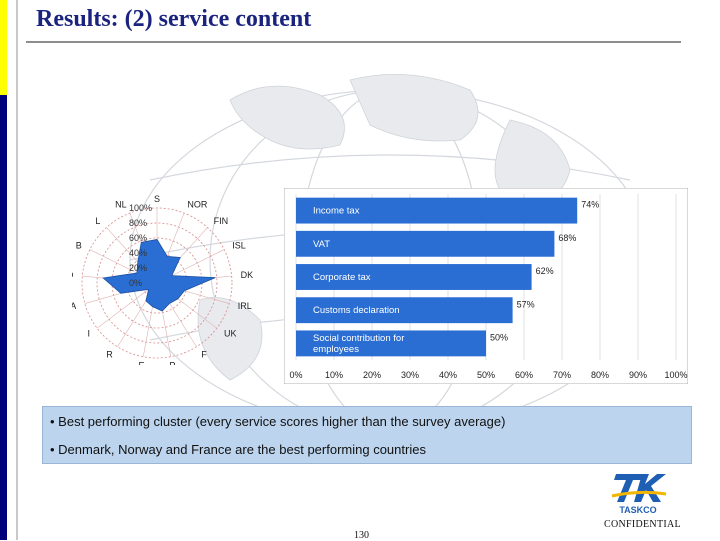 The width and height of the screenshot is (720, 541). What do you see at coordinates (17, 270) in the screenshot?
I see `accent-line` at bounding box center [17, 270].